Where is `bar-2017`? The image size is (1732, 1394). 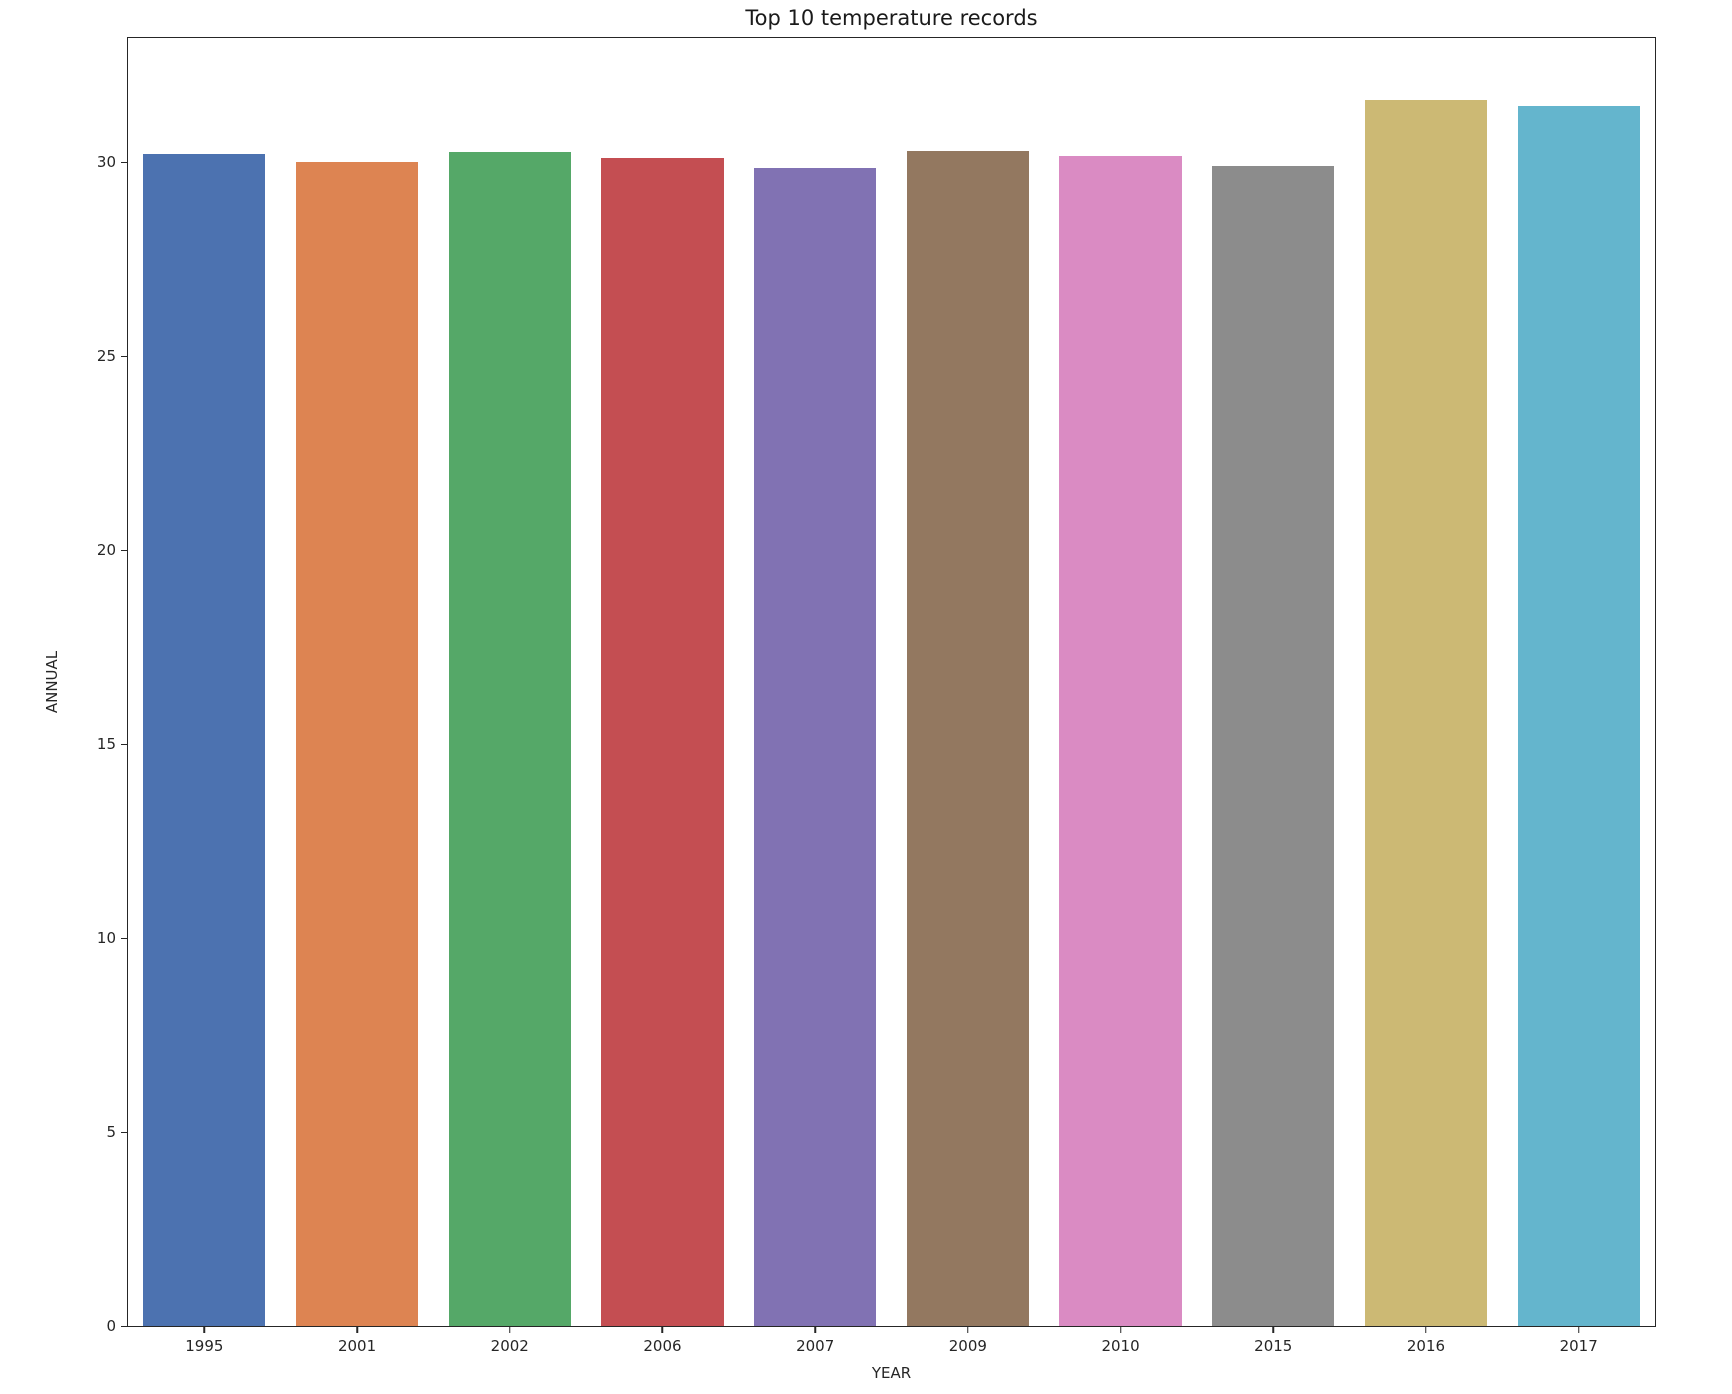
bar-2017 is located at coordinates (1578, 715).